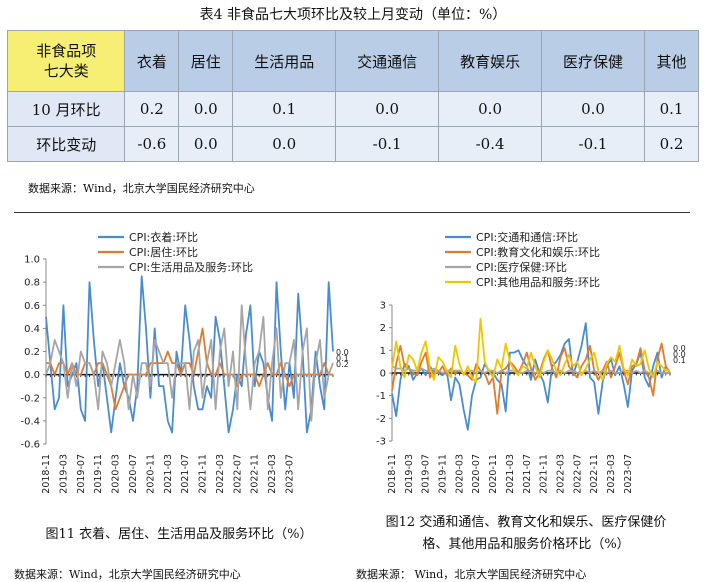  Describe the element at coordinates (32, 306) in the screenshot. I see `y-tick-label: 0.6` at that location.